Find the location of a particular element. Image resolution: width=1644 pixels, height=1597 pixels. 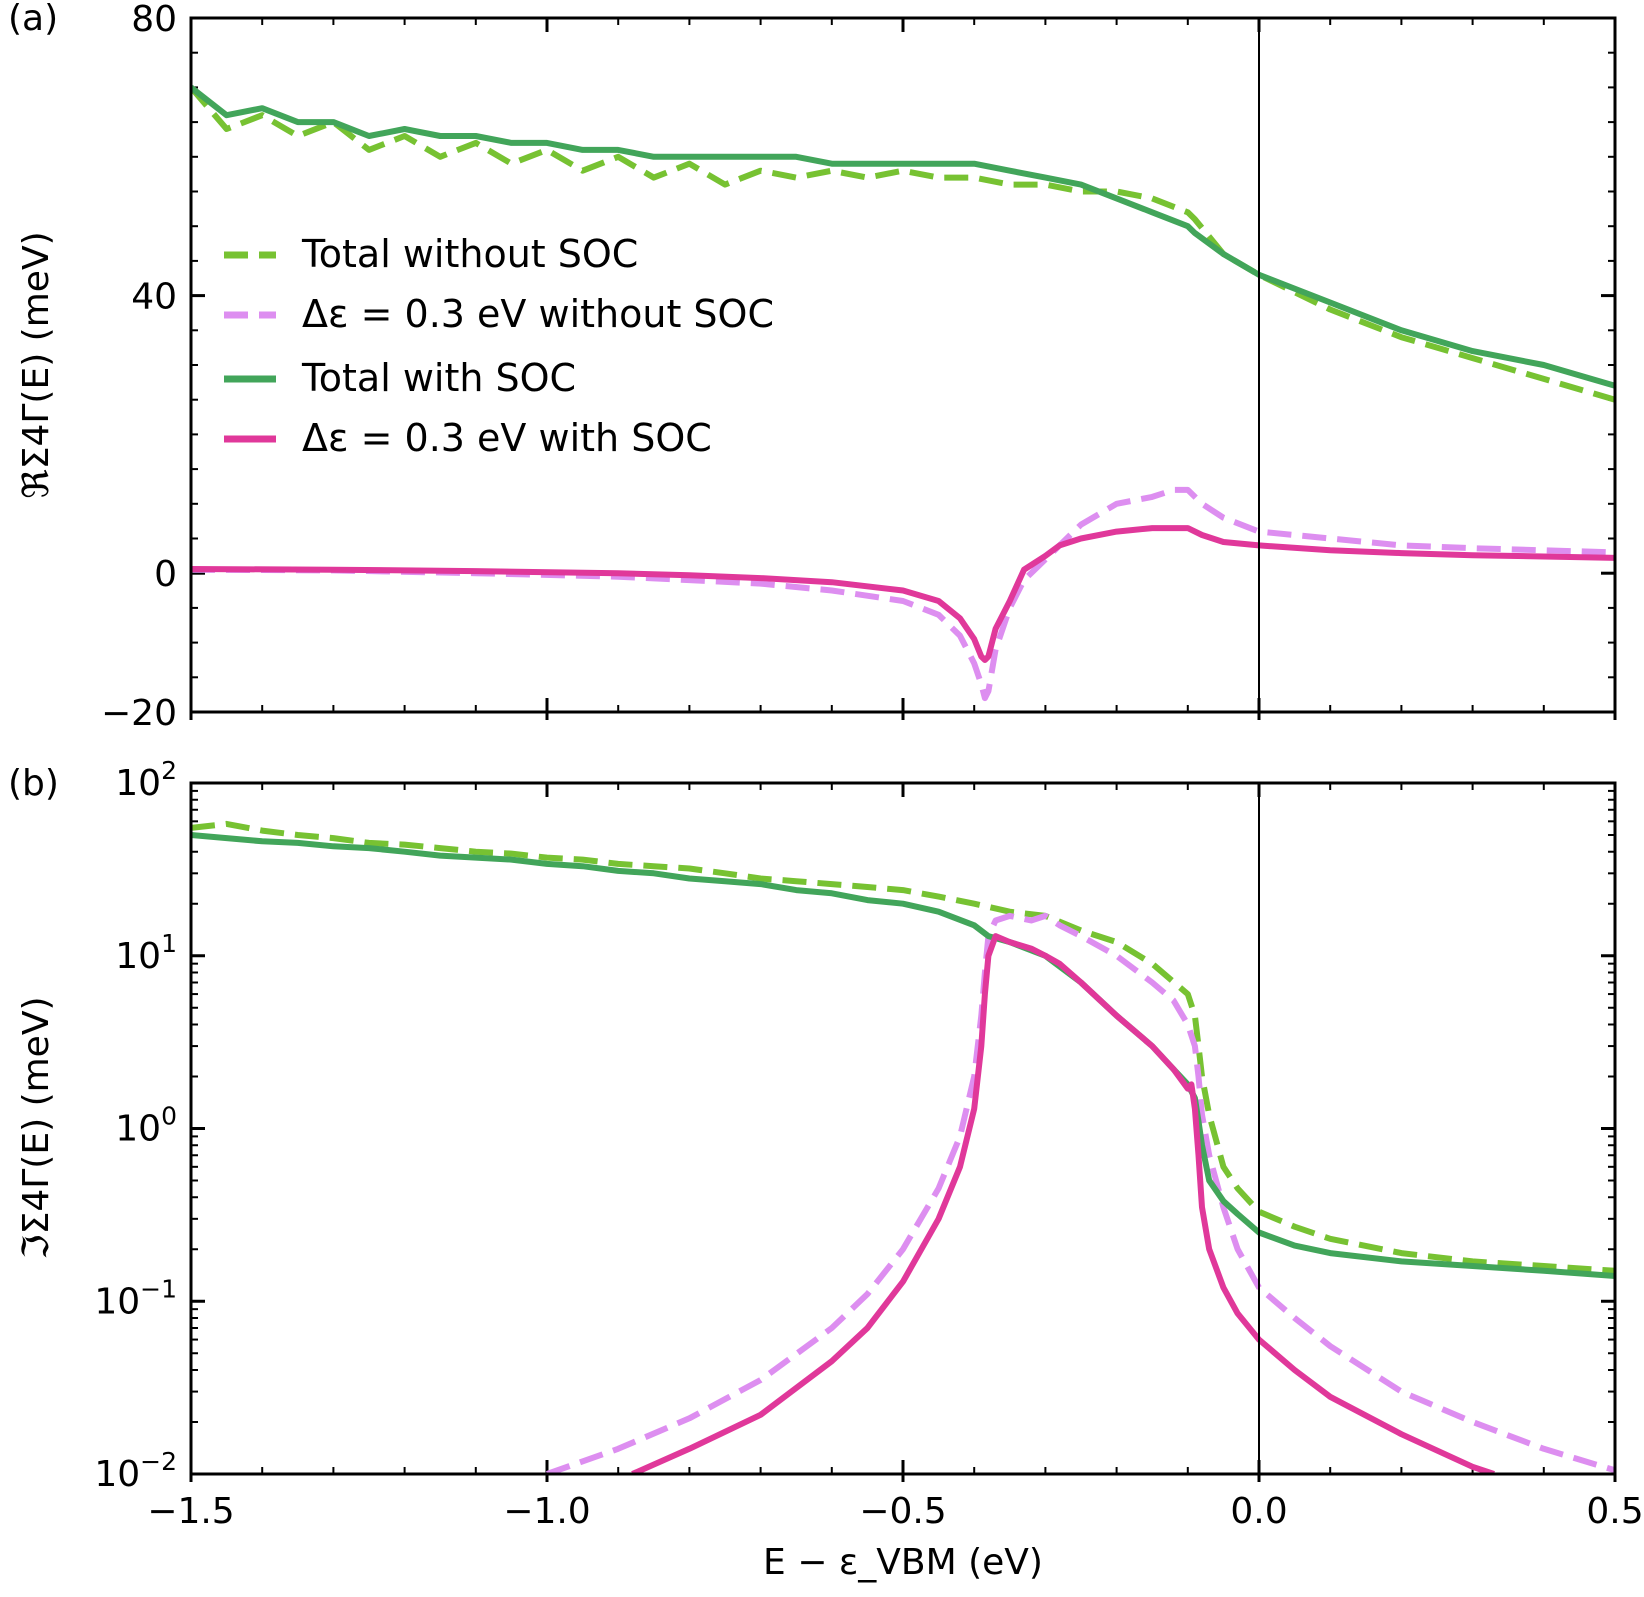

panel-a-ylabel: ℜΣ4Γ(E) (meV) is located at coordinates (36, 364).